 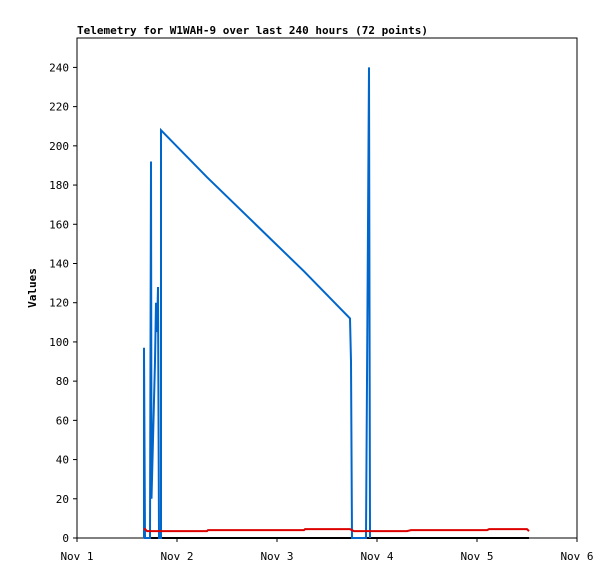 What do you see at coordinates (59, 303) in the screenshot?
I see `y-tick-label: 120` at bounding box center [59, 303].